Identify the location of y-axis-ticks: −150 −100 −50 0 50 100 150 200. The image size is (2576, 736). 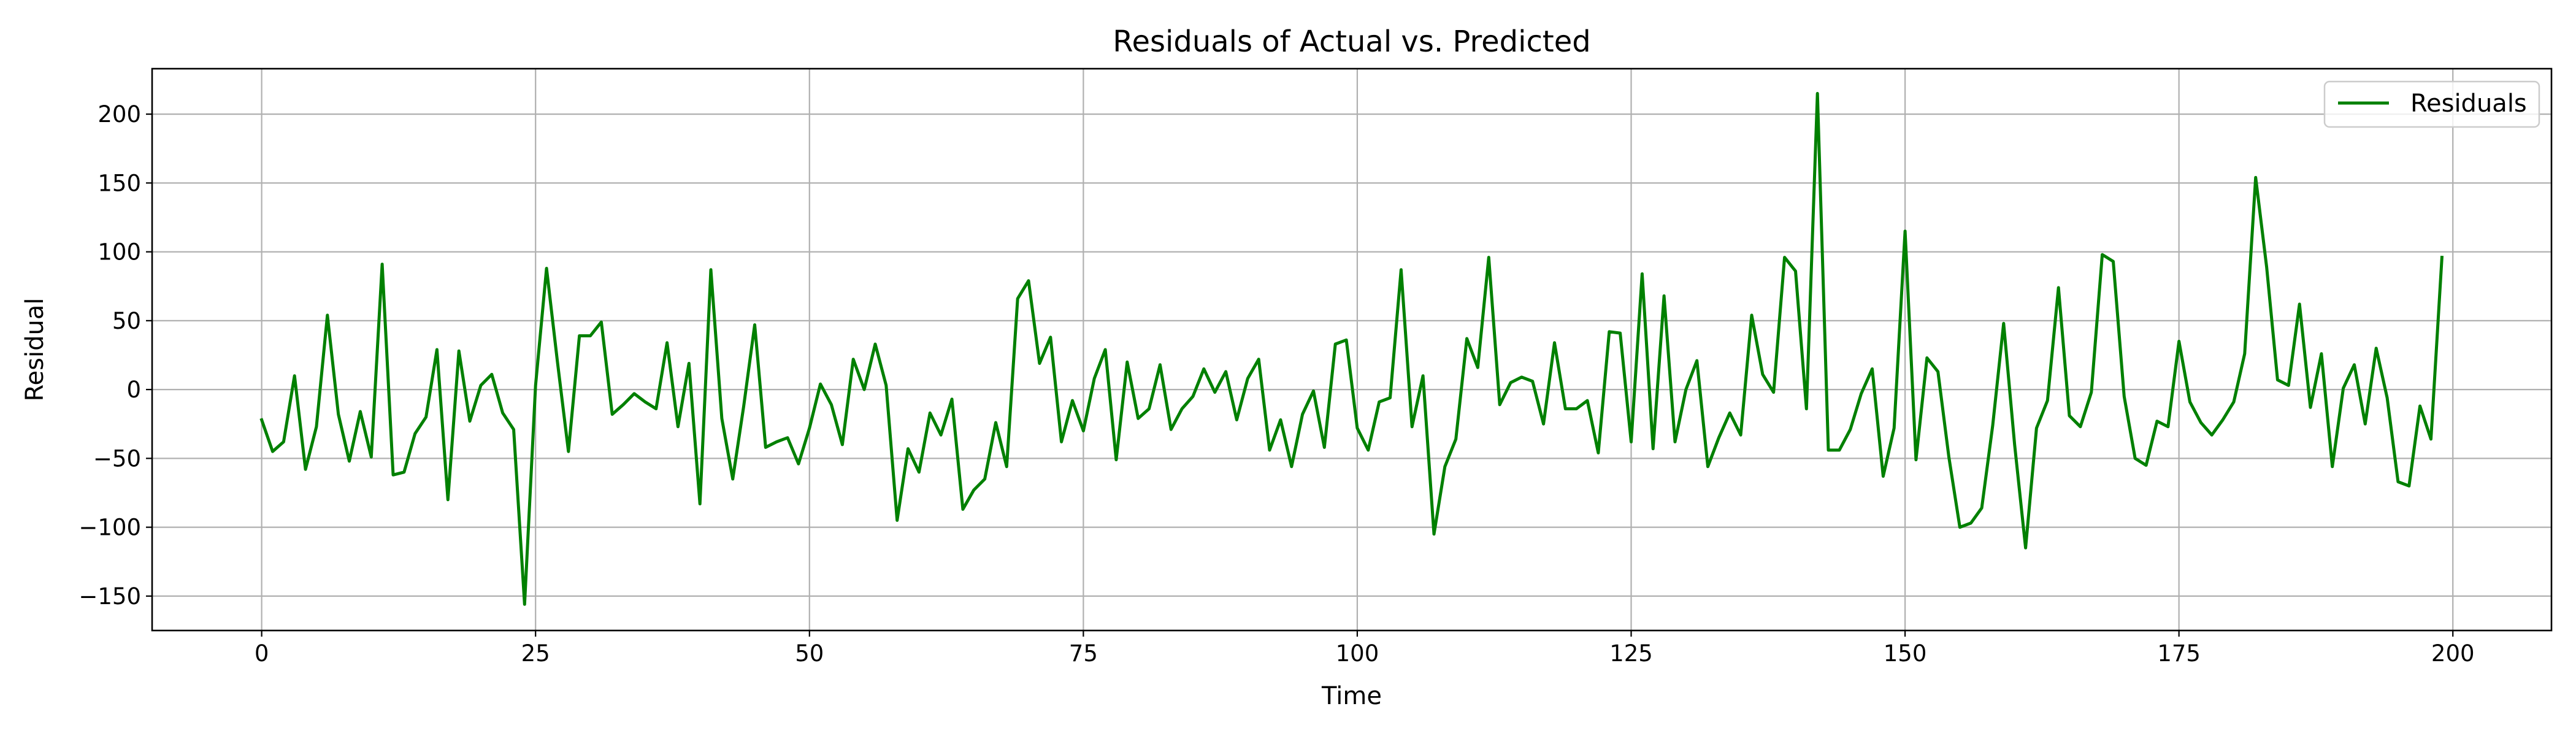
(115, 355).